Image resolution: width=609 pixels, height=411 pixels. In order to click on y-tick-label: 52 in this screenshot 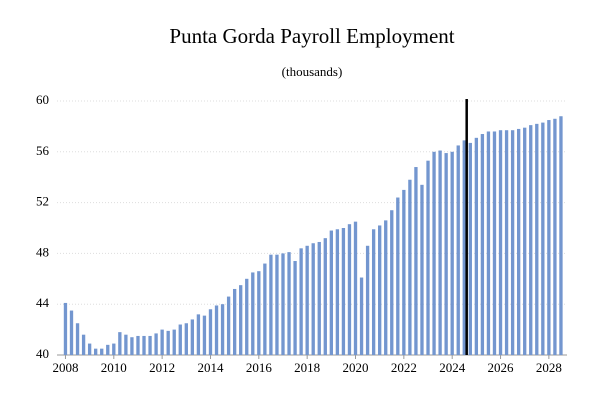, I will do `click(42, 201)`.